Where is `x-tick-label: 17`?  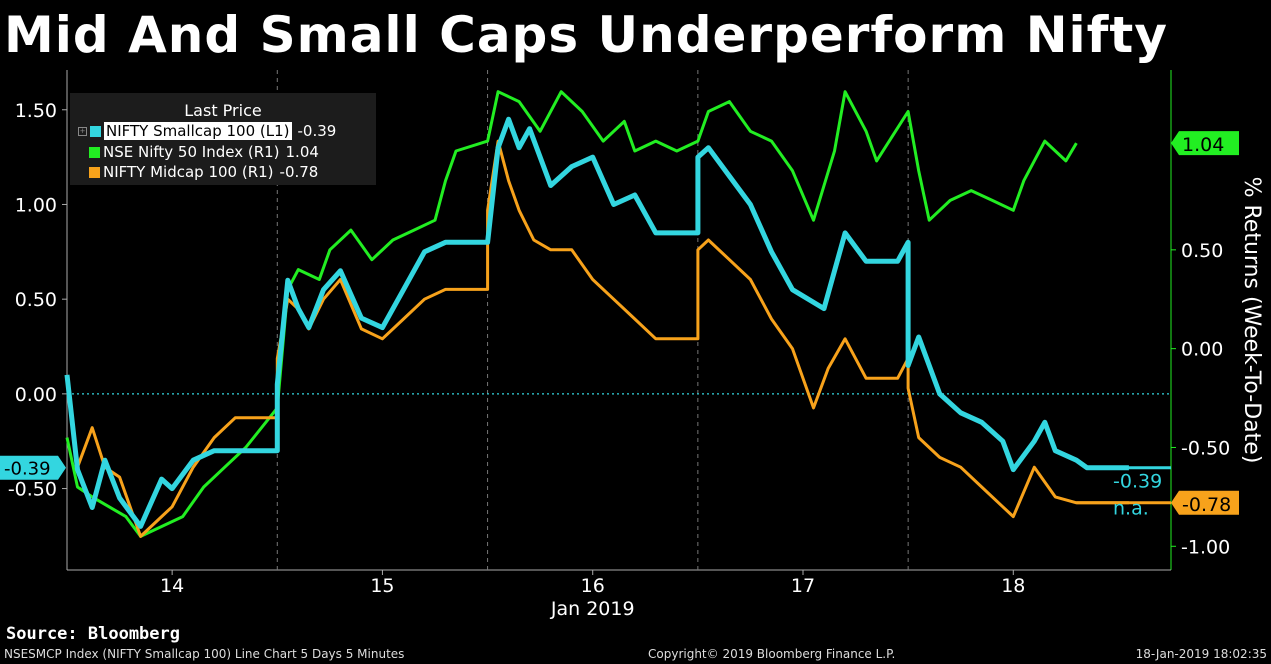 x-tick-label: 17 is located at coordinates (803, 586).